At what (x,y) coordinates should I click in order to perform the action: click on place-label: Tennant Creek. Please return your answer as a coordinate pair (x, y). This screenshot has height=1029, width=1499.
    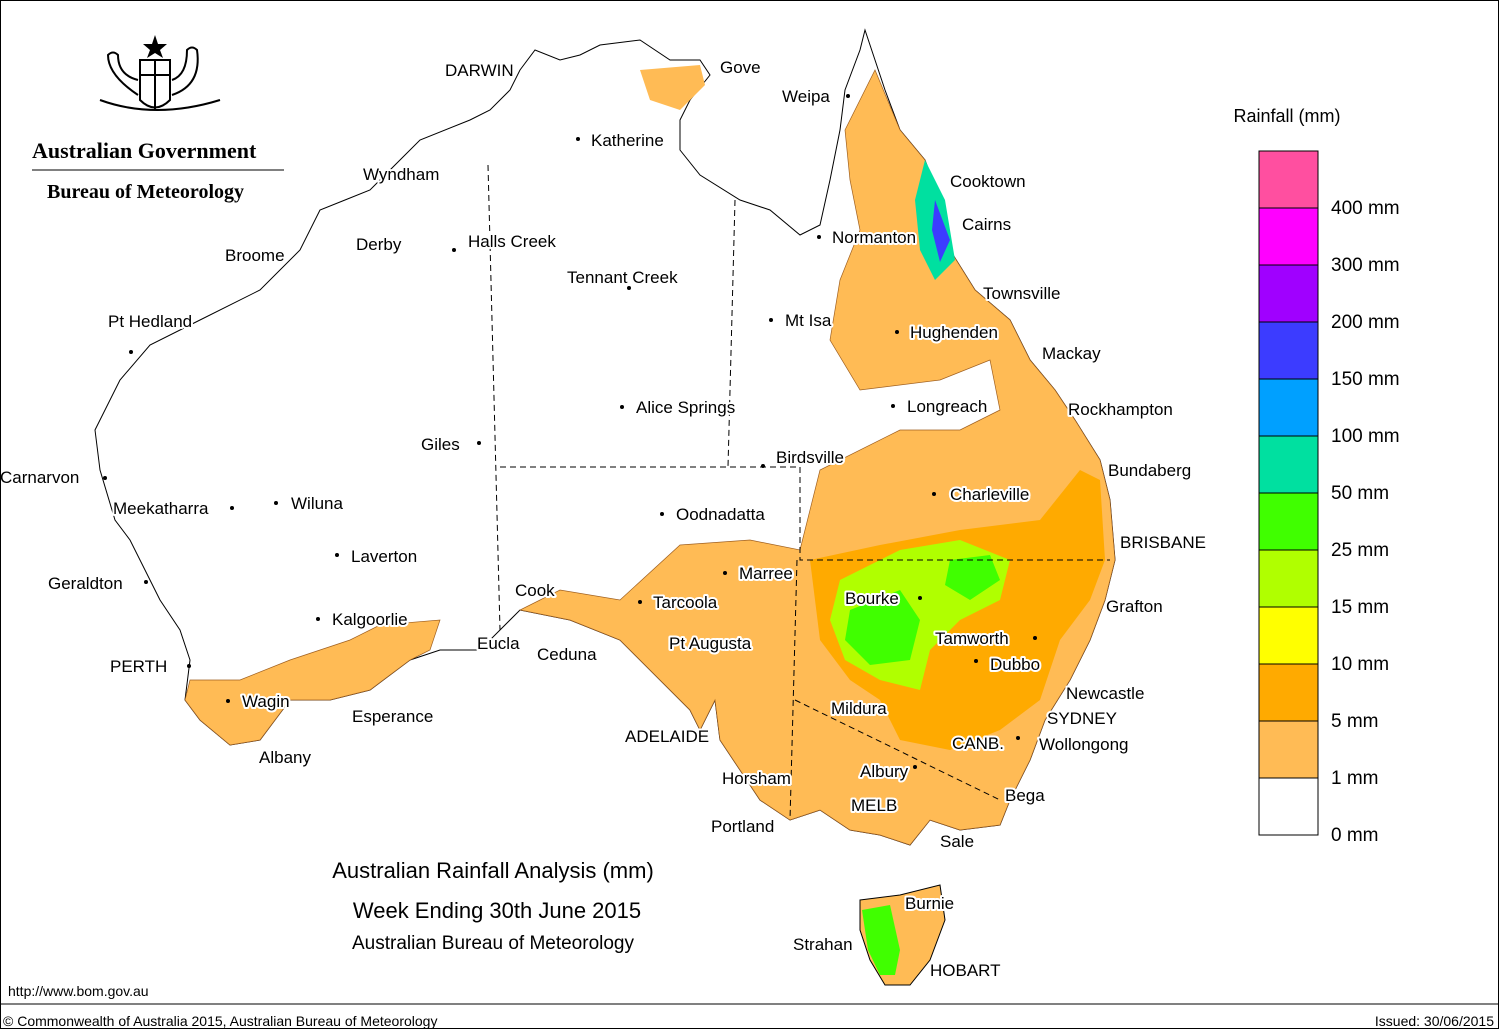
    Looking at the image, I should click on (622, 277).